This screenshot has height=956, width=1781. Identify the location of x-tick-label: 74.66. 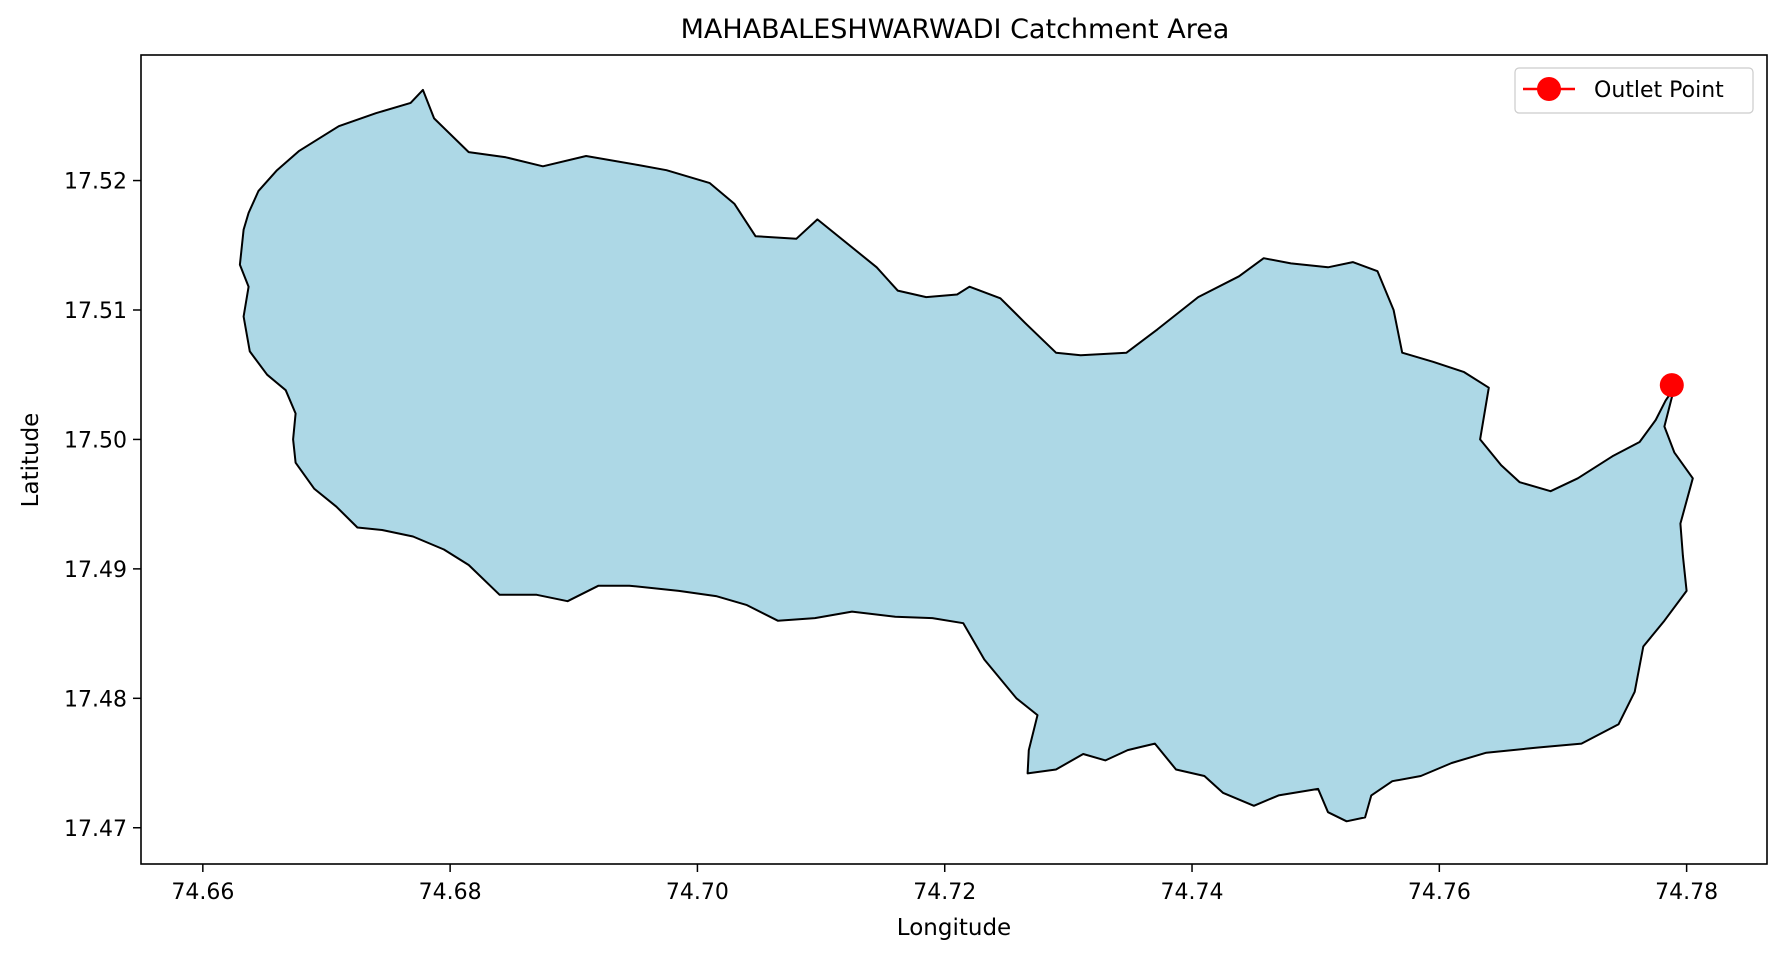
(202, 892).